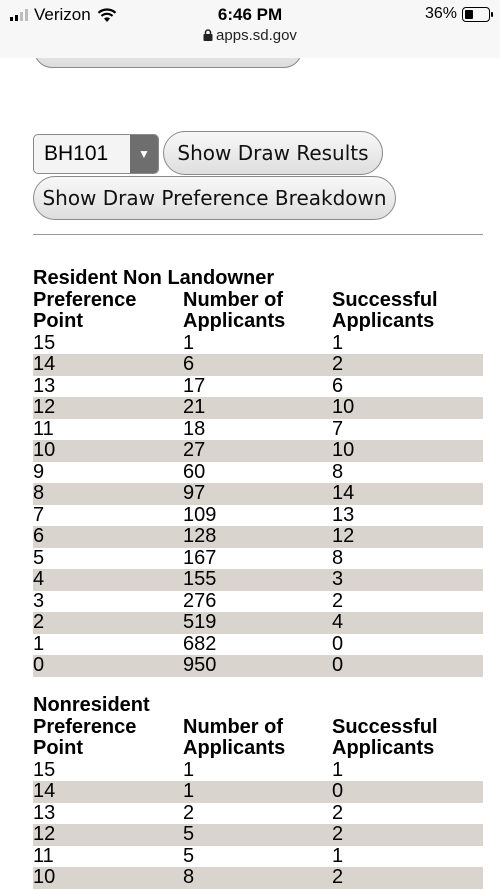 The width and height of the screenshot is (500, 890). What do you see at coordinates (258, 493) in the screenshot?
I see `table-row: 8 97 14` at bounding box center [258, 493].